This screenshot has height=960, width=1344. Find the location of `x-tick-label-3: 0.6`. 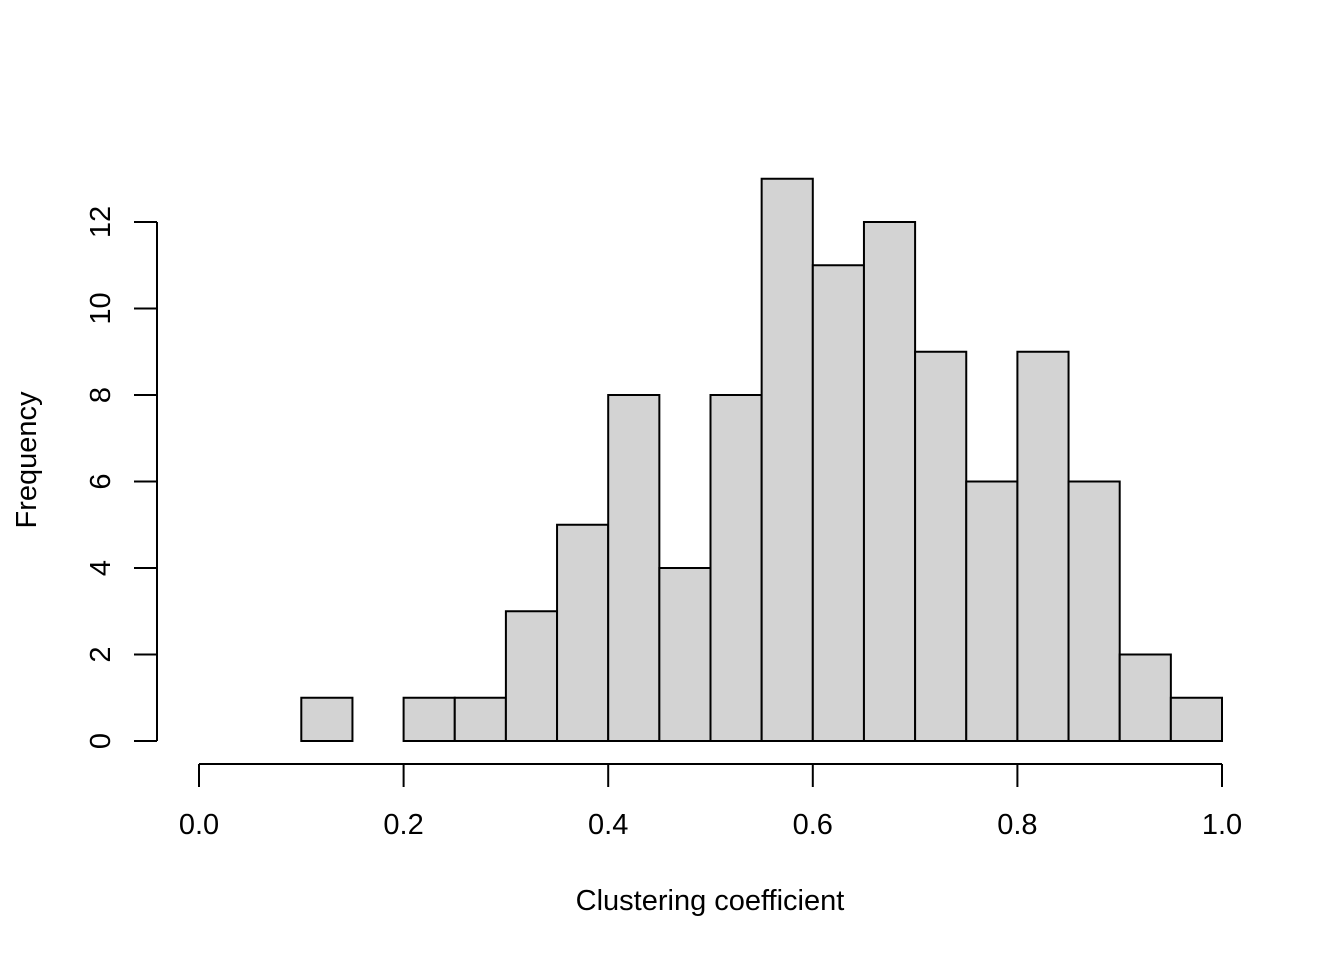

x-tick-label-3: 0.6 is located at coordinates (813, 825).